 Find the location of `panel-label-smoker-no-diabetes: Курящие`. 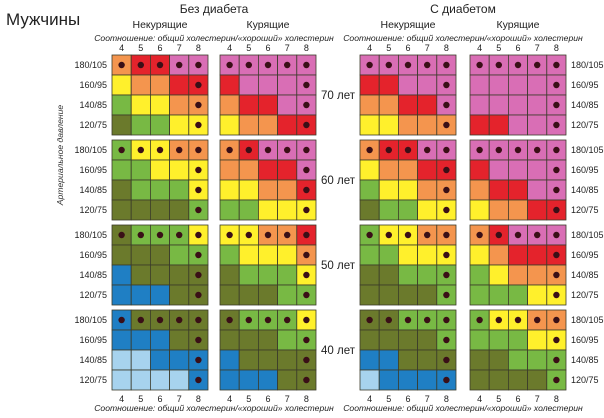

panel-label-smoker-no-diabetes: Курящие is located at coordinates (268, 25).